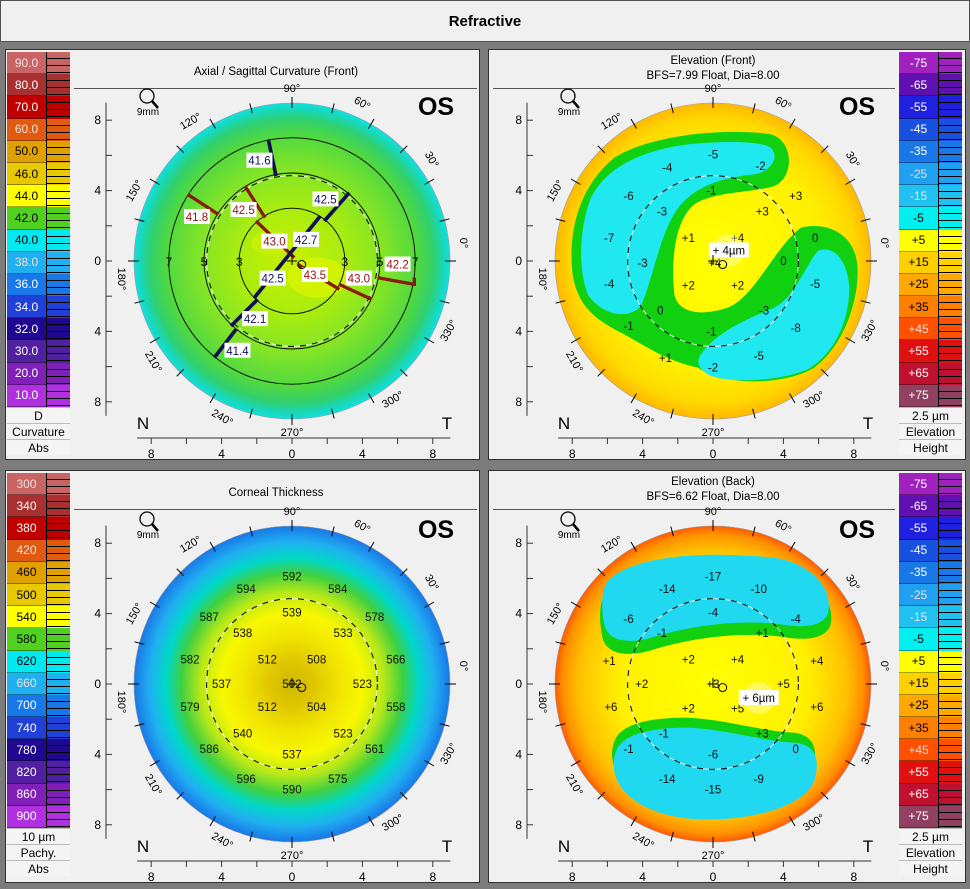 The width and height of the screenshot is (970, 889). Describe the element at coordinates (38, 415) in the screenshot. I see `scale-step-size: D` at that location.